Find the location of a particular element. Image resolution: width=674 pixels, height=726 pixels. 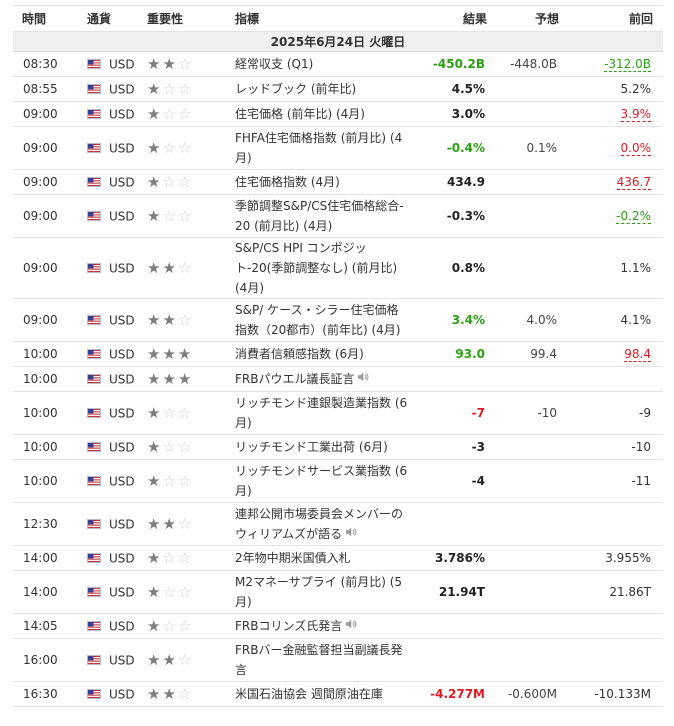

event-name: FRBコリンズ氏発言 is located at coordinates (289, 625).